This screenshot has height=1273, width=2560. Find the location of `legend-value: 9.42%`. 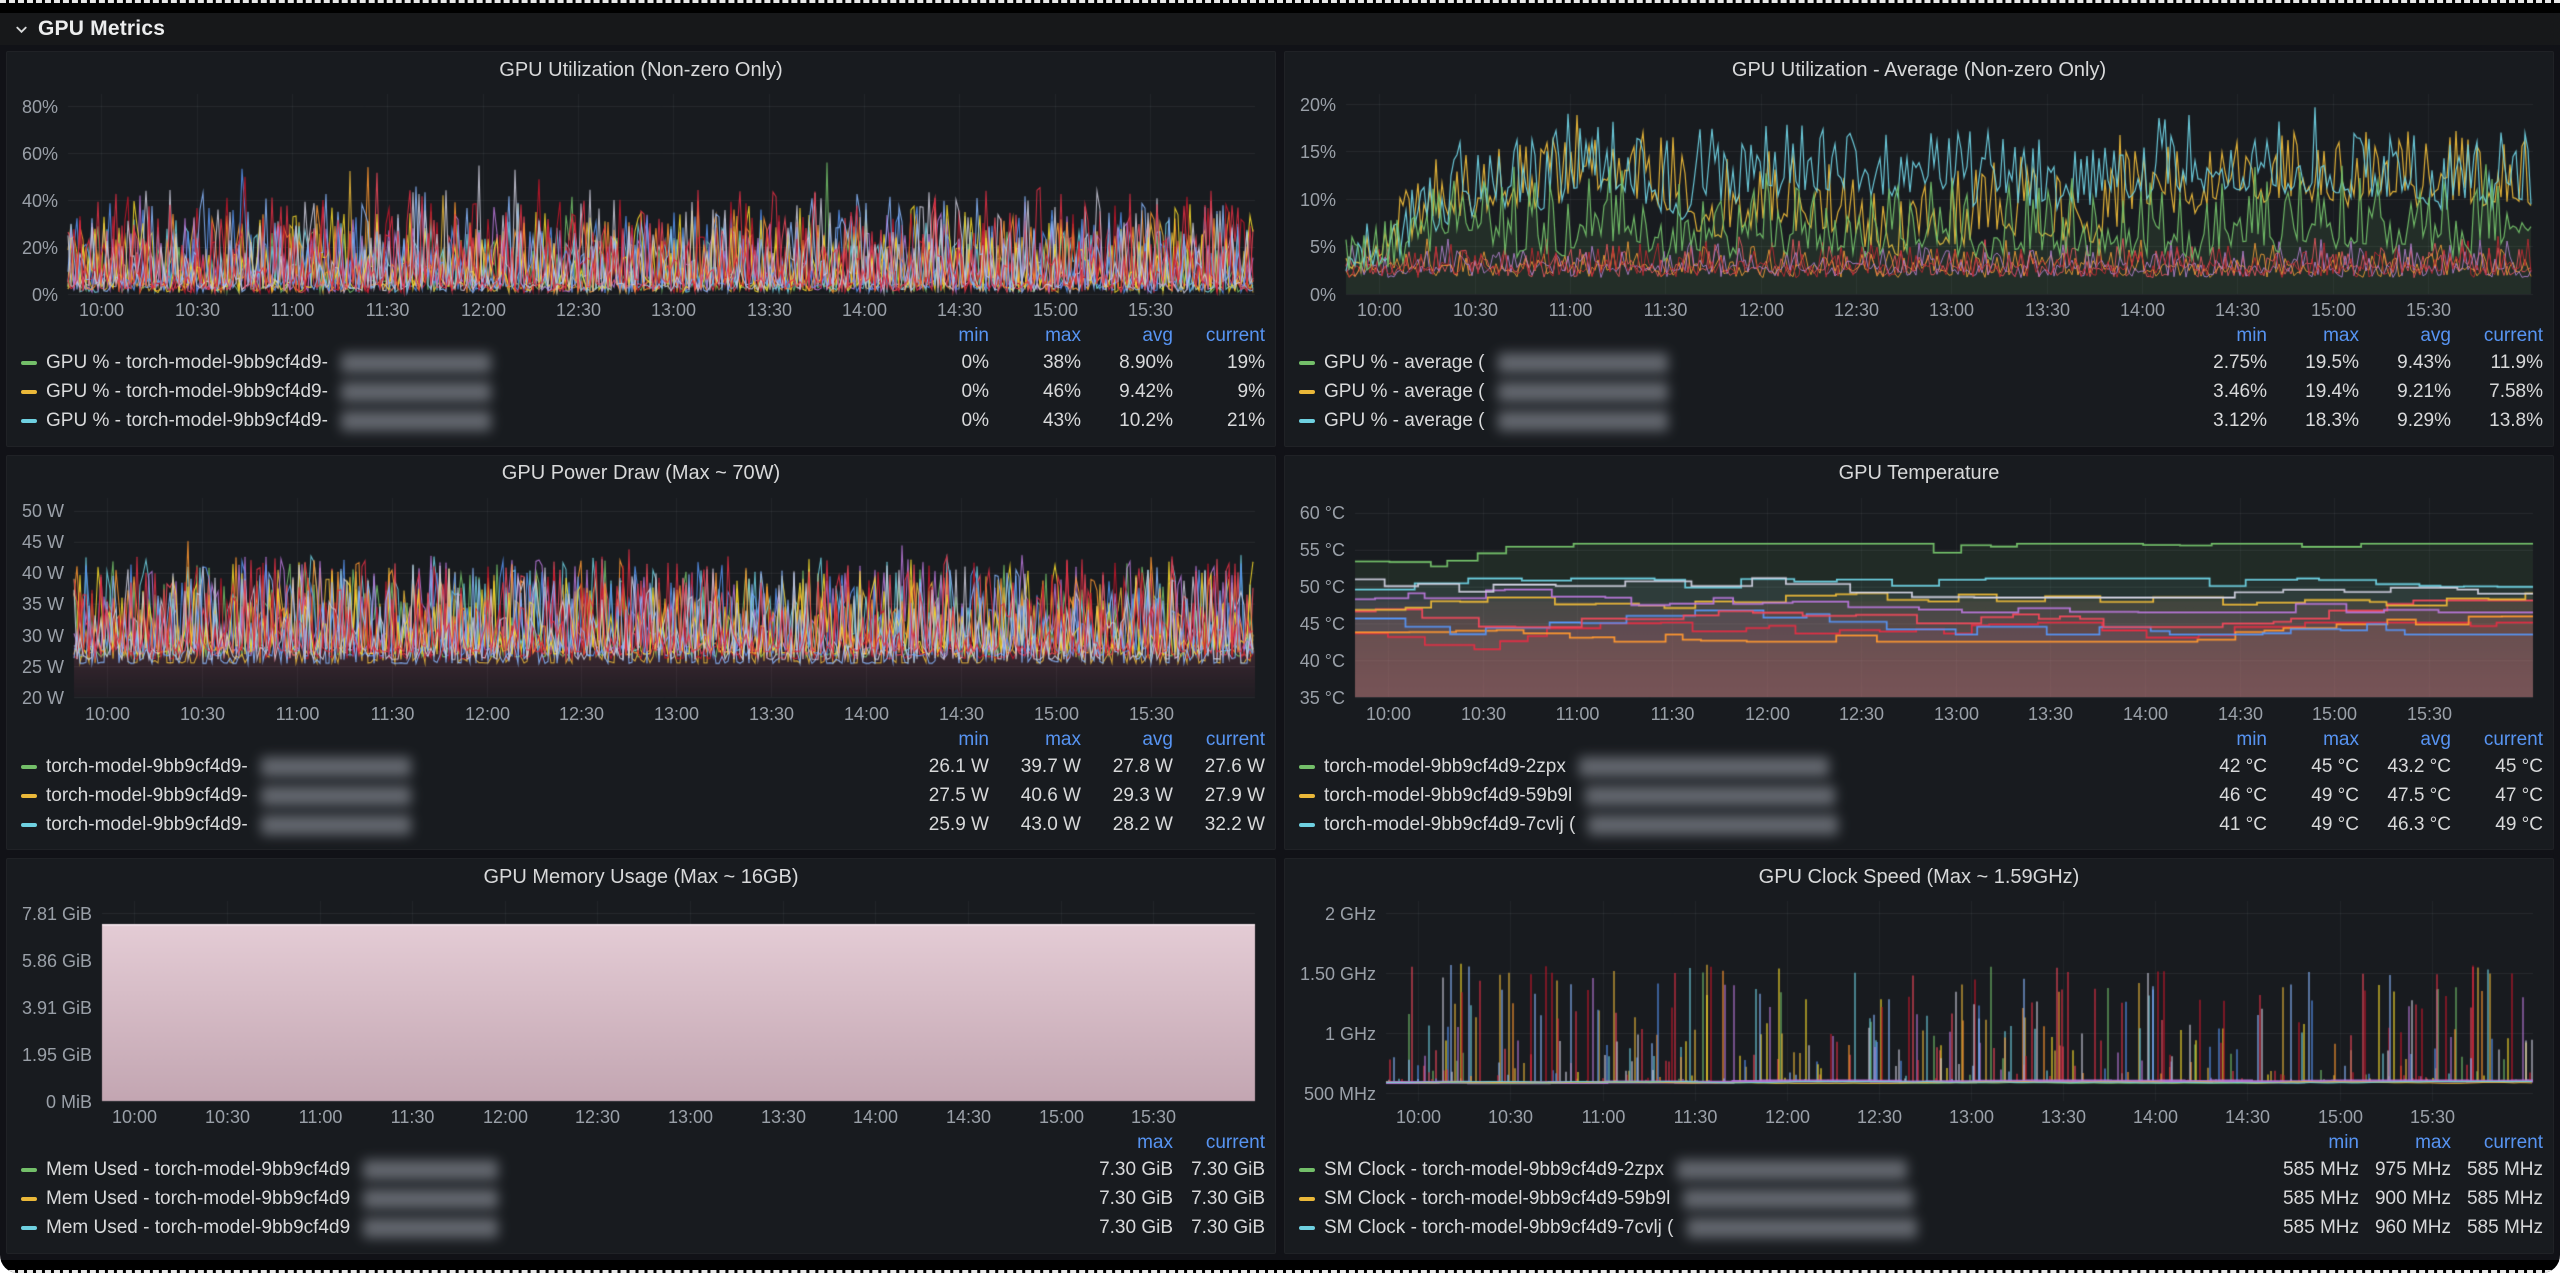

legend-value: 9.42% is located at coordinates (1146, 392).